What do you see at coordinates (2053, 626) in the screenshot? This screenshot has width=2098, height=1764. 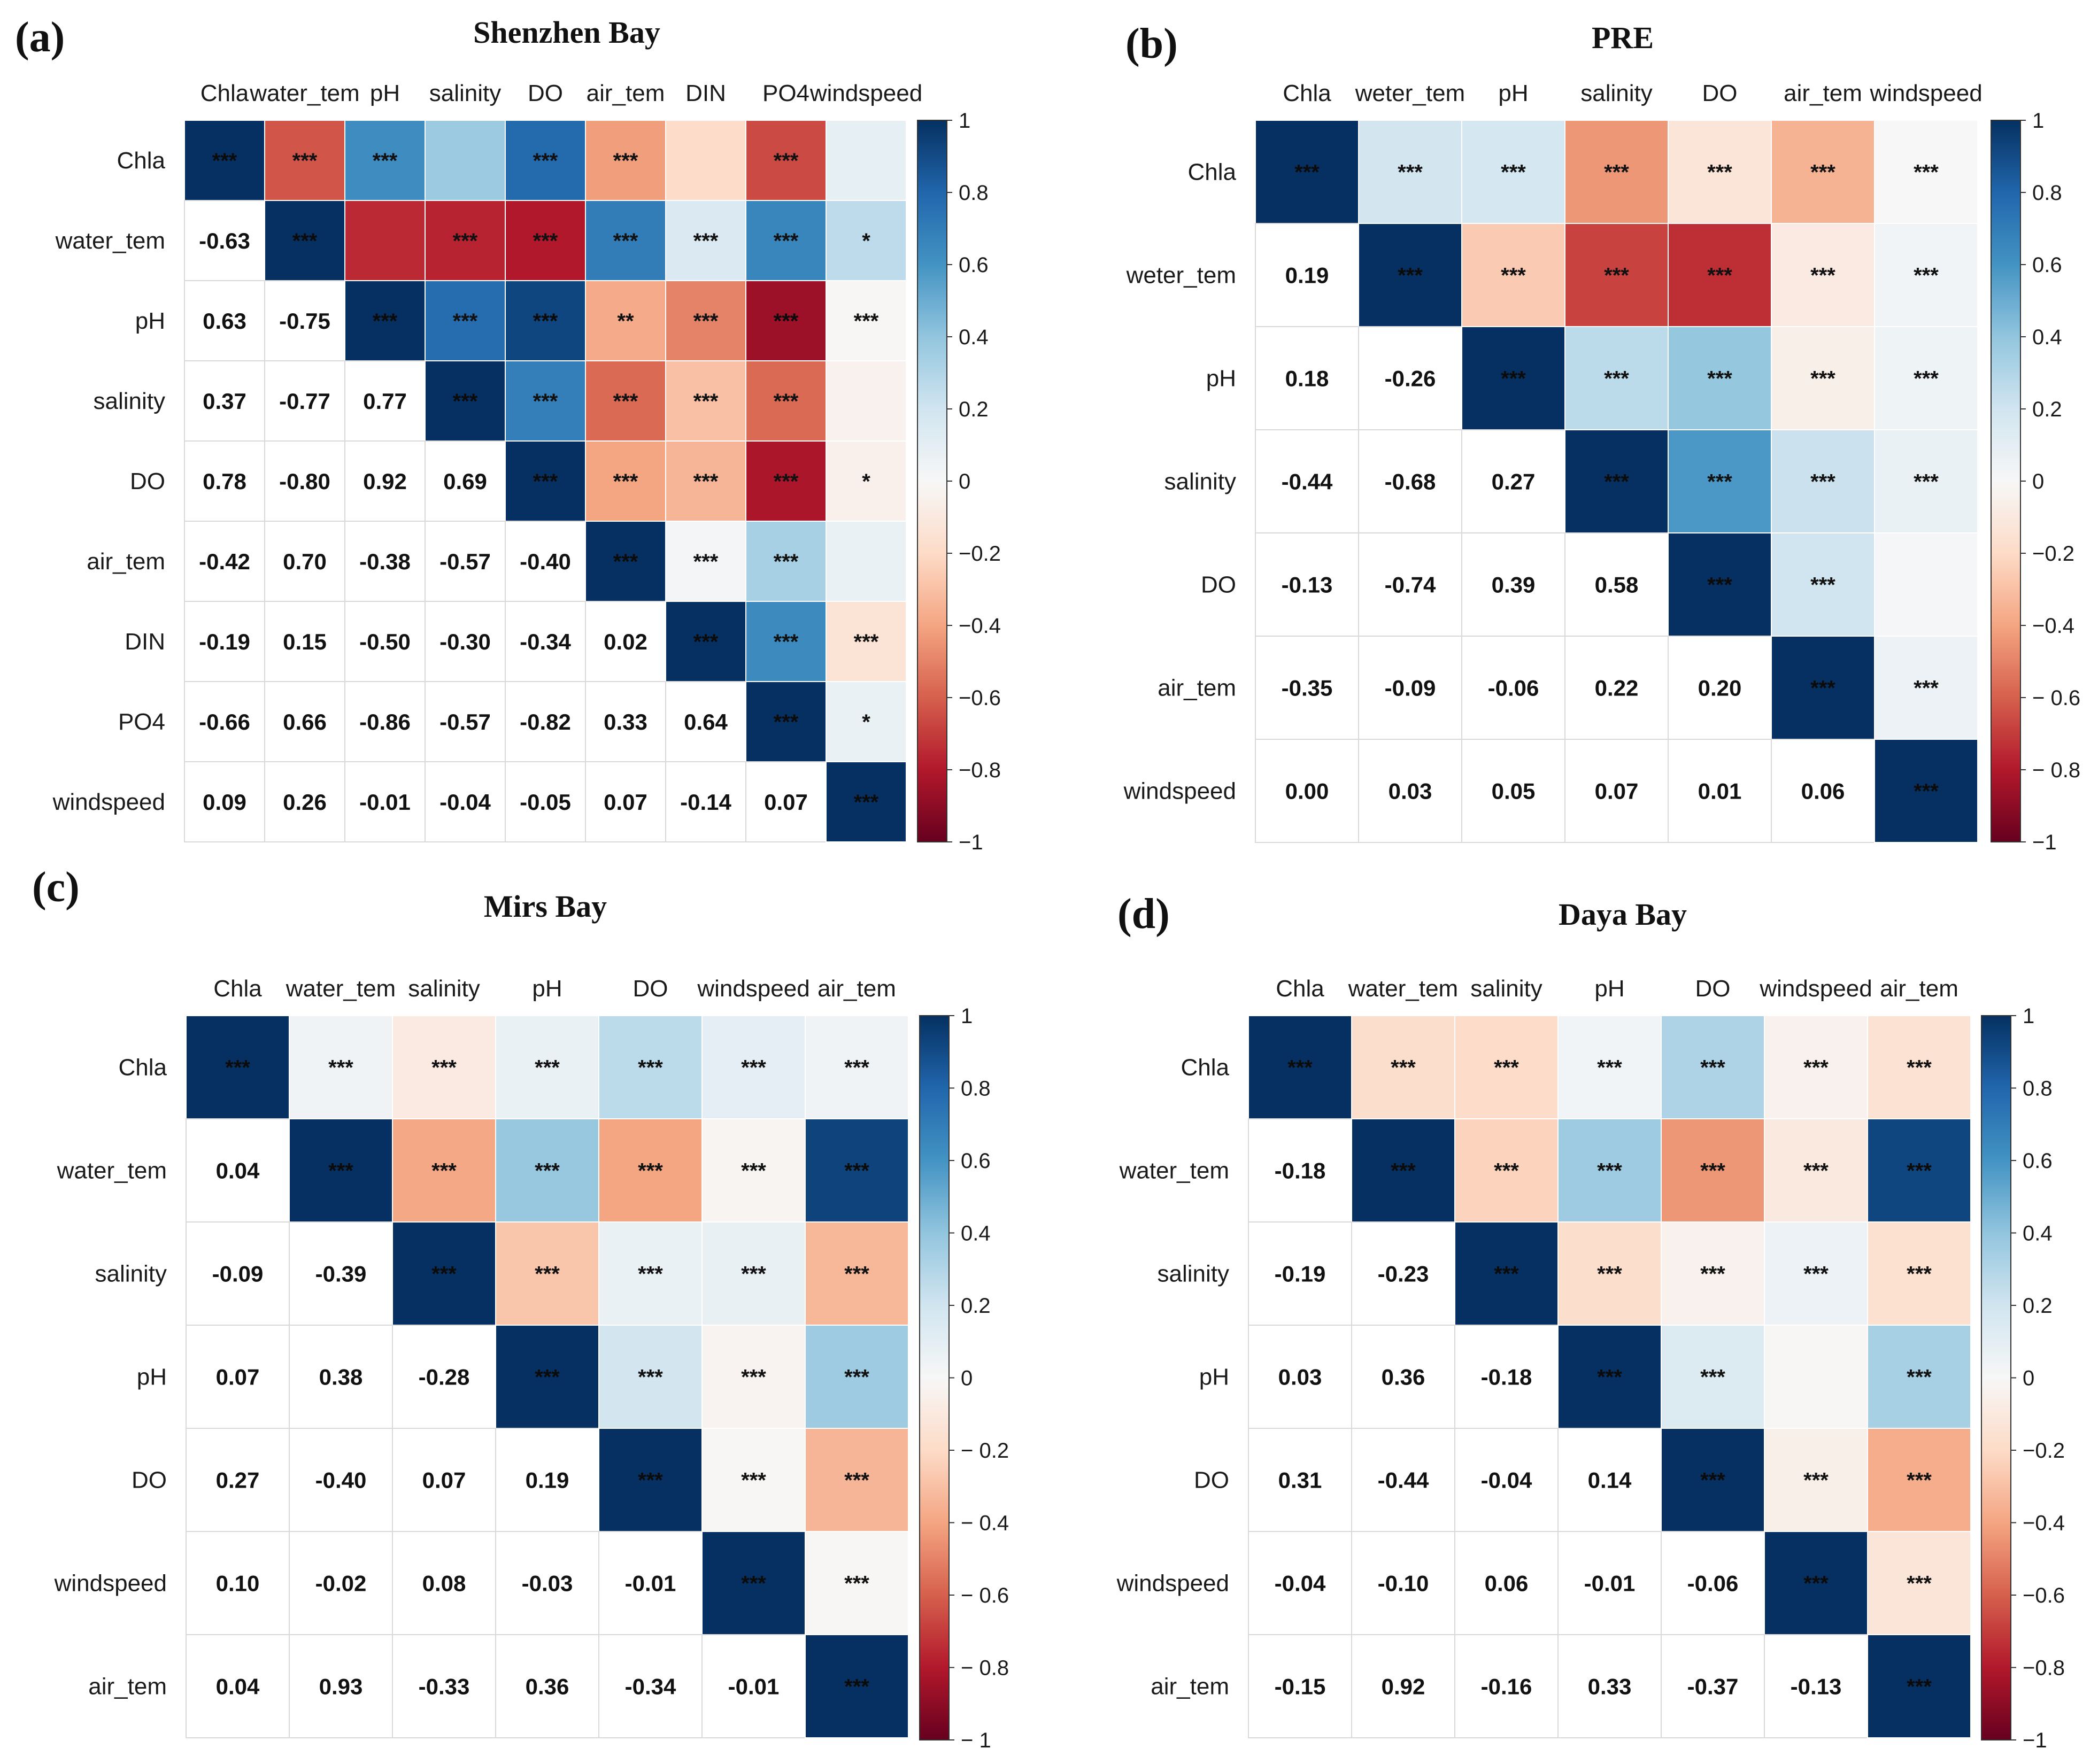 I see `colorbar-tick-label: −0.4` at bounding box center [2053, 626].